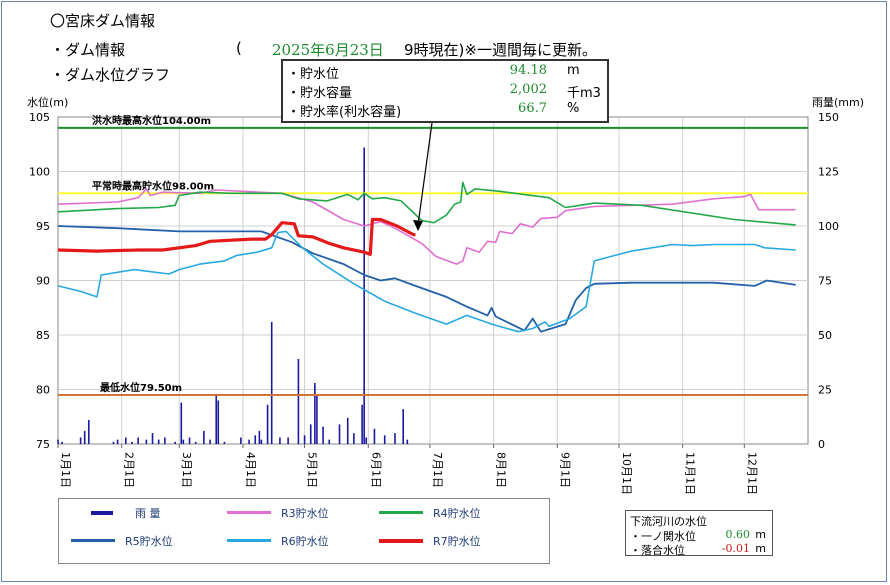 This screenshot has height=585, width=890. Describe the element at coordinates (738, 534) in the screenshot. I see `ichinoseki-value: 0.60` at that location.